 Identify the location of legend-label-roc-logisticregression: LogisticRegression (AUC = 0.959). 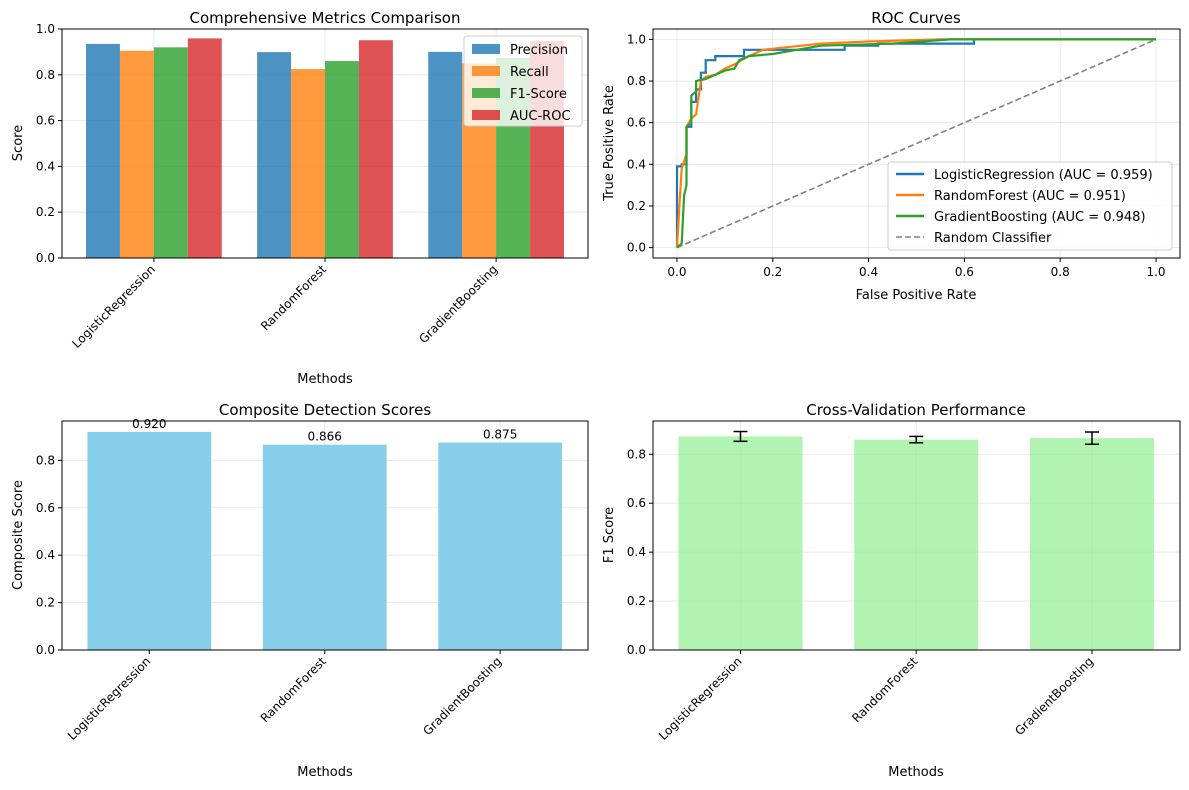
(1043, 175).